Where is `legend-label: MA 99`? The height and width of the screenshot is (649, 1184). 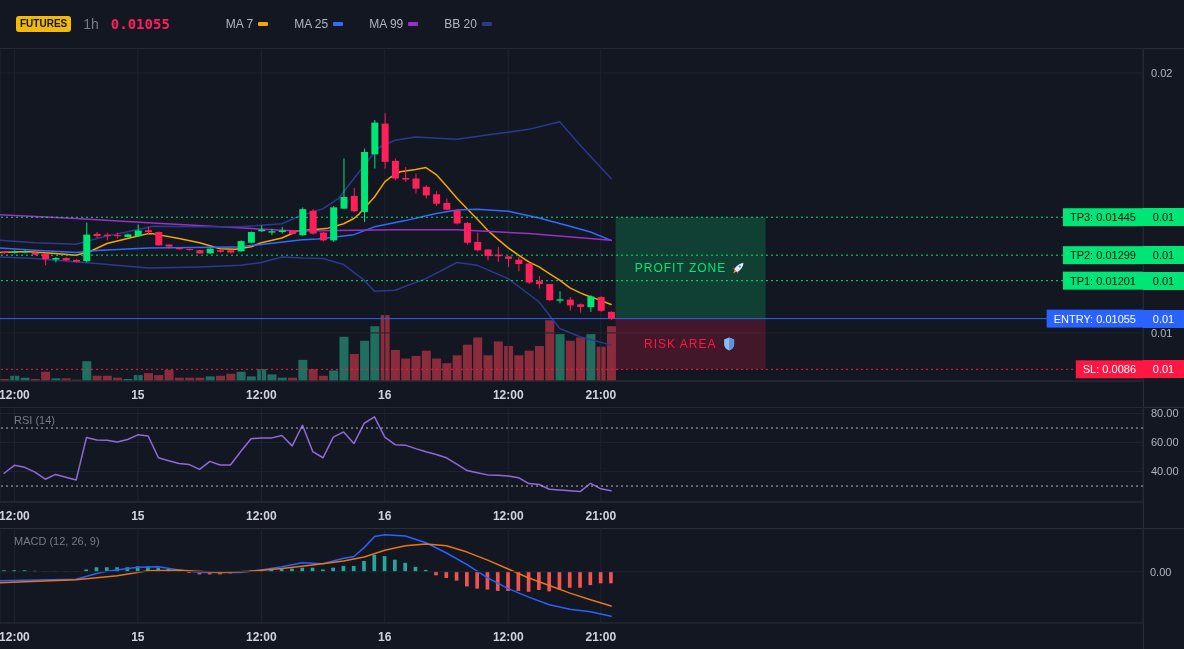 legend-label: MA 99 is located at coordinates (386, 24).